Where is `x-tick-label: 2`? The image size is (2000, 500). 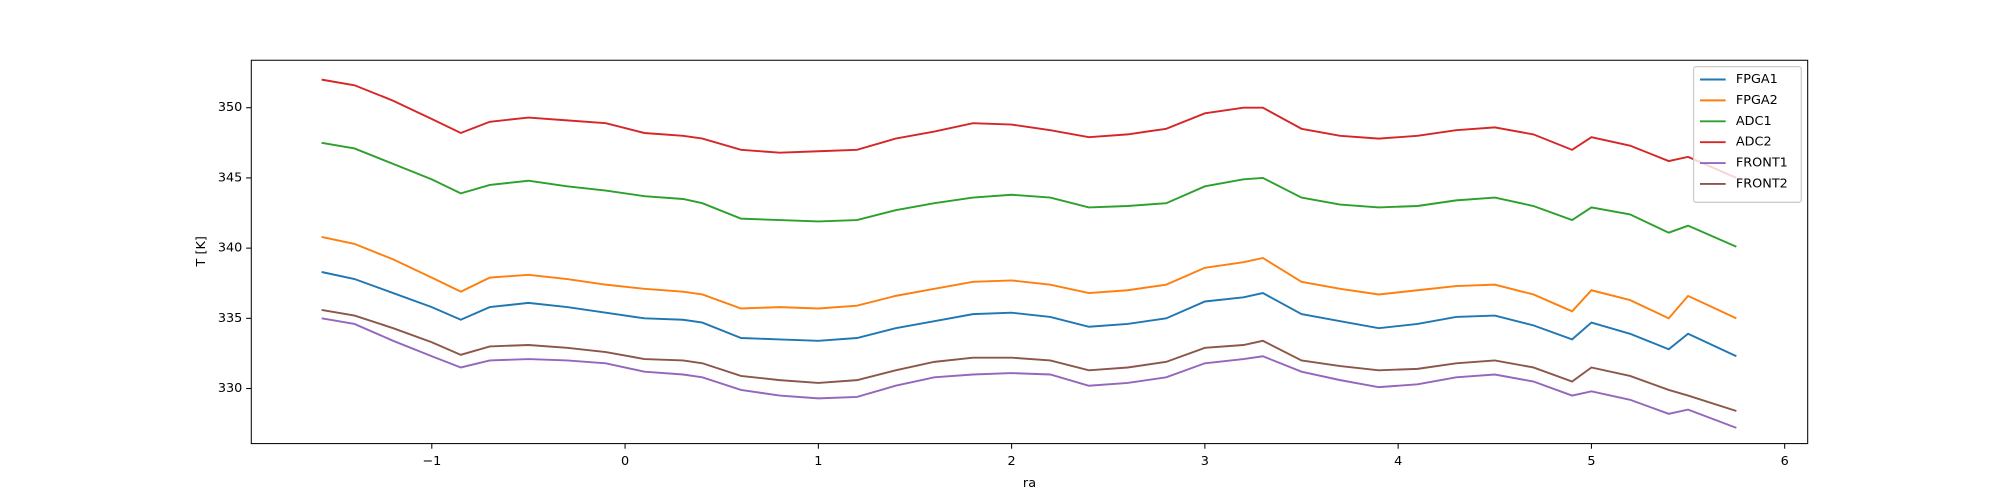
x-tick-label: 2 is located at coordinates (1012, 461).